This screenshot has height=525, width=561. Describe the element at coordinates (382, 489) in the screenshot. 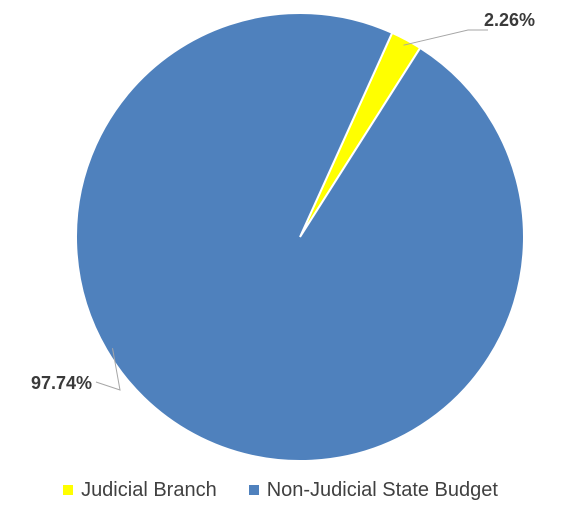

I see `legend-label-non-judicial-state-budget: Non-Judicial State Budget` at that location.